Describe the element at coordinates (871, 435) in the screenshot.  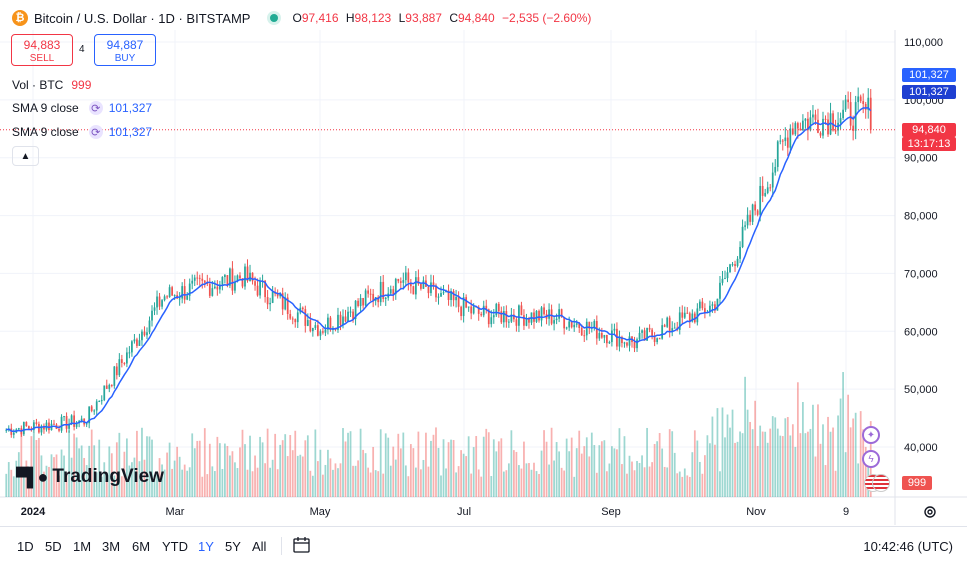
I see `event-sparkle-icon: ✦` at that location.